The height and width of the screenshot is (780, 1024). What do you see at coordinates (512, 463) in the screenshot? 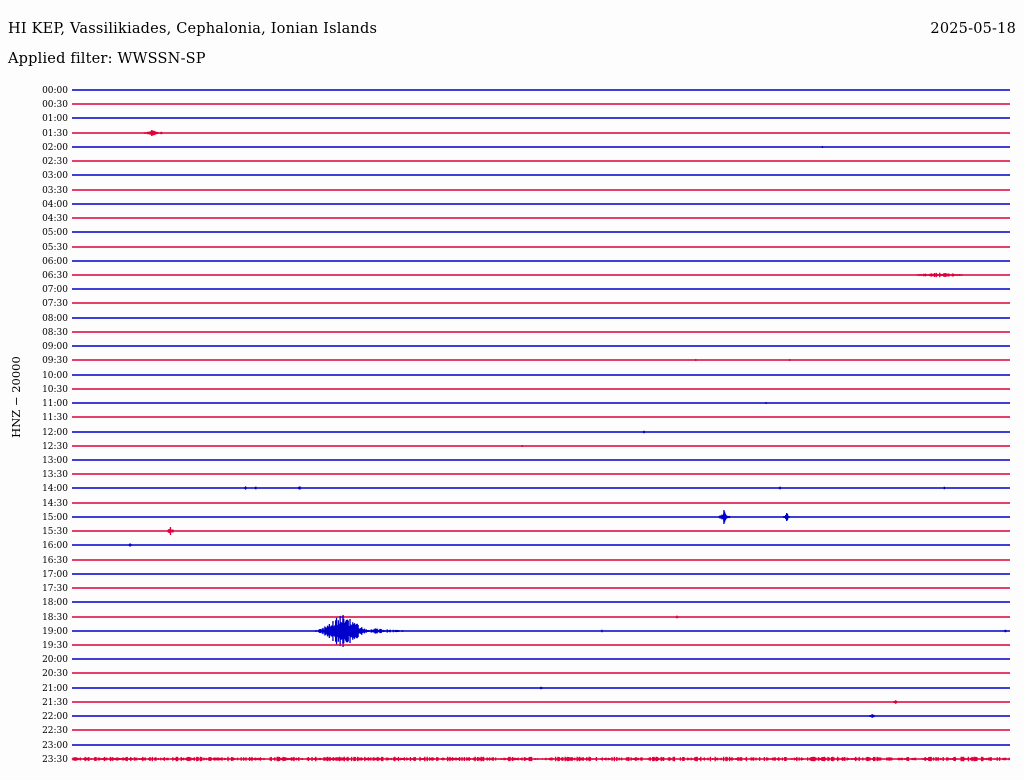
I see `trace-row: 13:00` at bounding box center [512, 463].